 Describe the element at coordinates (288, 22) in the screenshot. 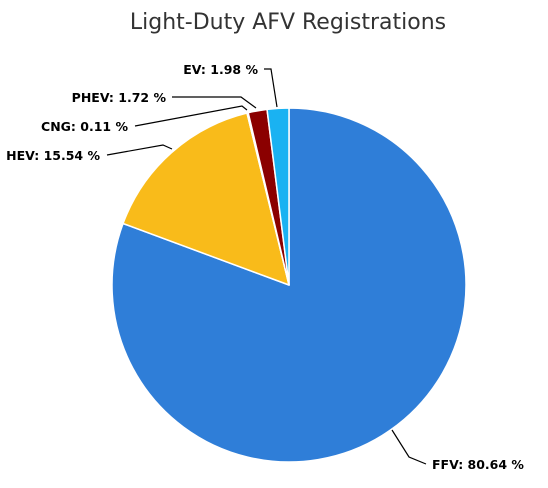

I see `chart-title: Light-Duty AFV Registrations` at that location.